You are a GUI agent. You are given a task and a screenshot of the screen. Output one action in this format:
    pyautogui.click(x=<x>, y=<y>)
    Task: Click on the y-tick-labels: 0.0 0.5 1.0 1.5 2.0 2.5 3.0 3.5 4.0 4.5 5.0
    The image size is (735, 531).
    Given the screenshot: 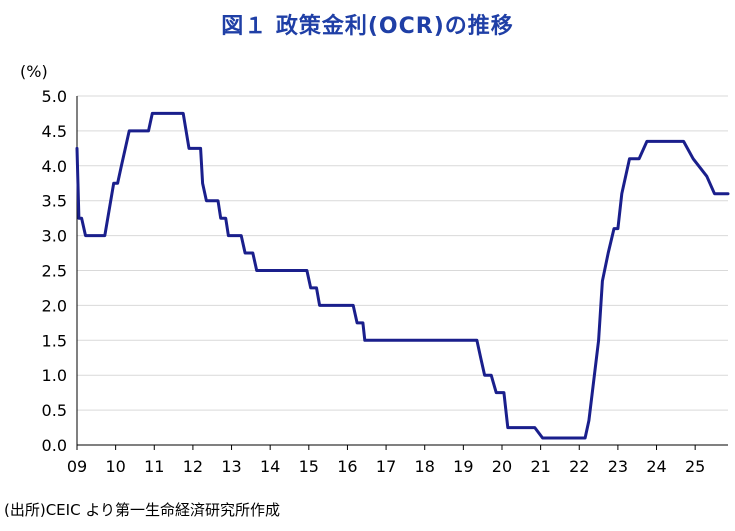 What is the action you would take?
    pyautogui.click(x=54, y=271)
    